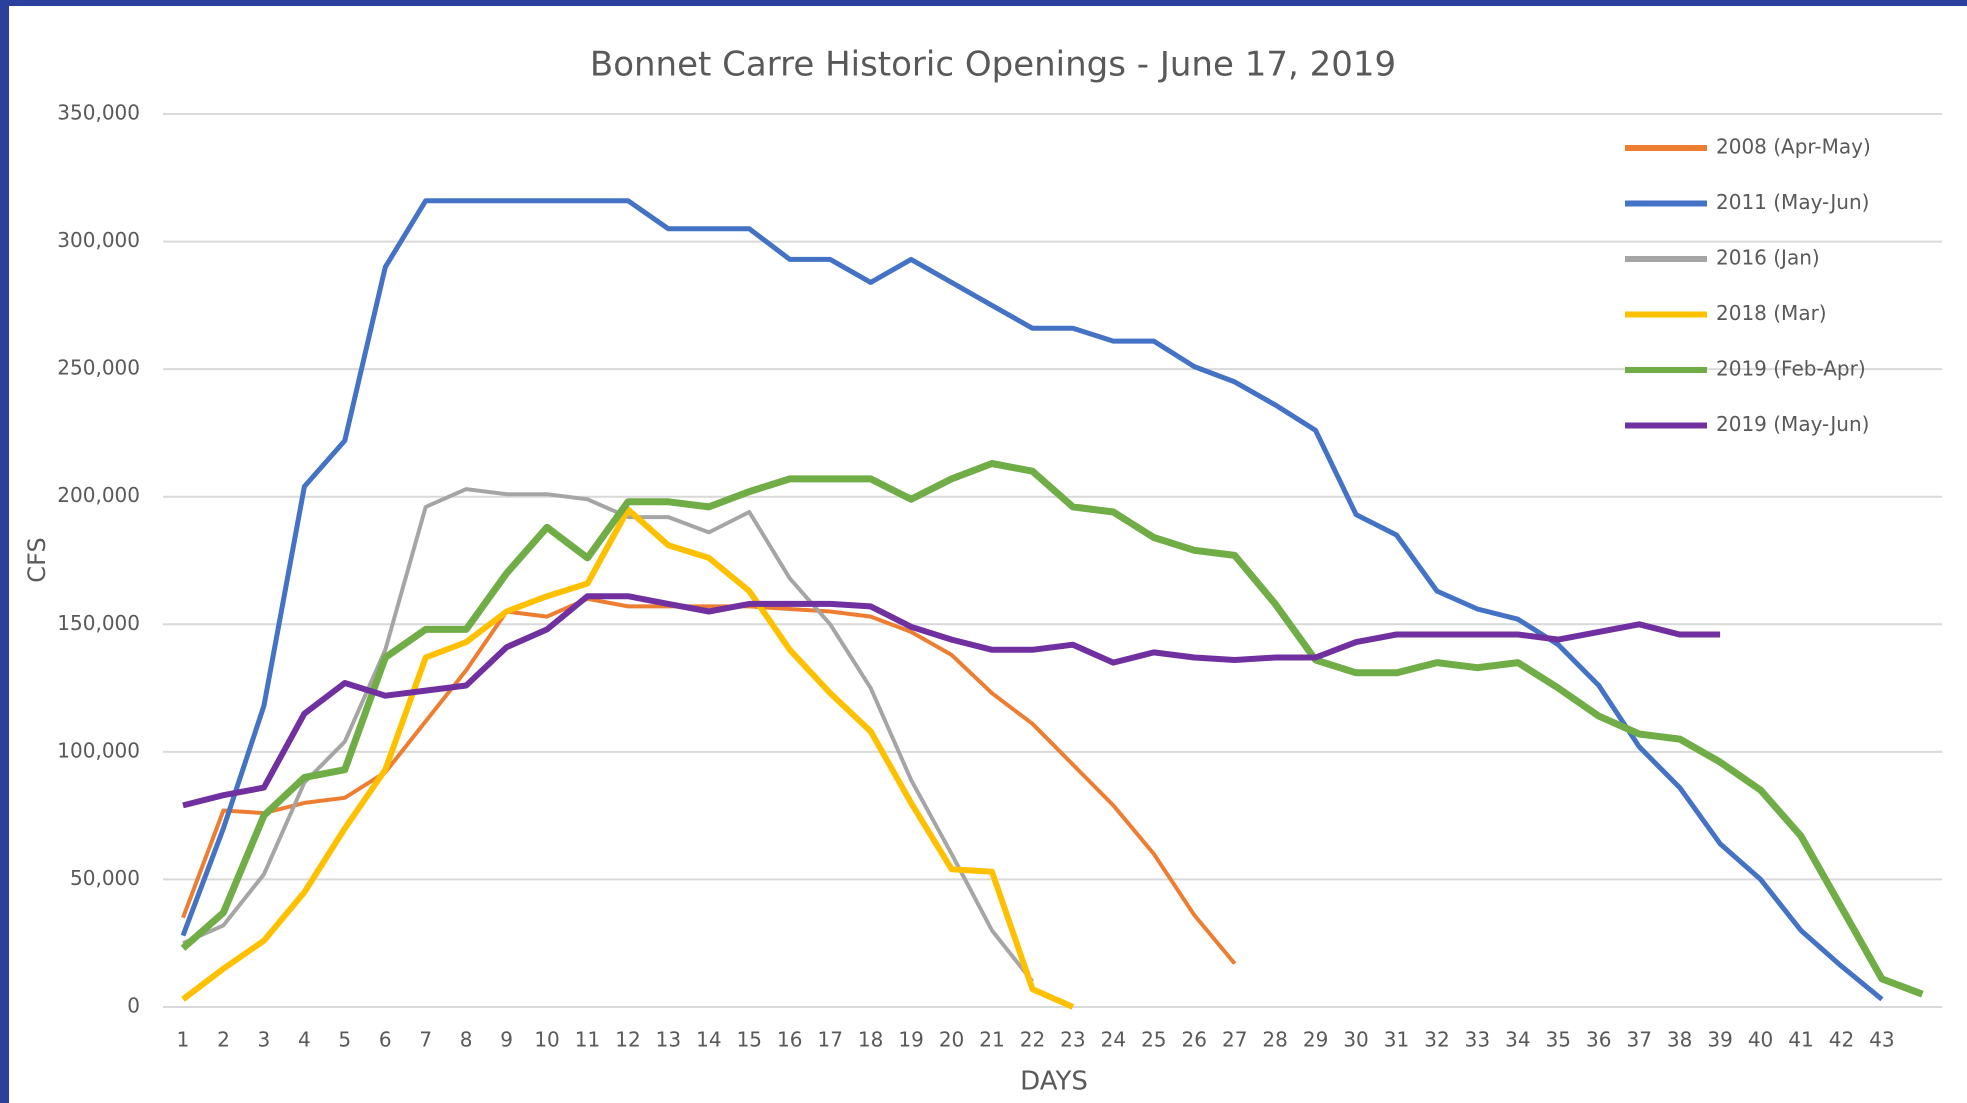 This screenshot has height=1103, width=1967. What do you see at coordinates (951, 1040) in the screenshot?
I see `x-tick-label: 20` at bounding box center [951, 1040].